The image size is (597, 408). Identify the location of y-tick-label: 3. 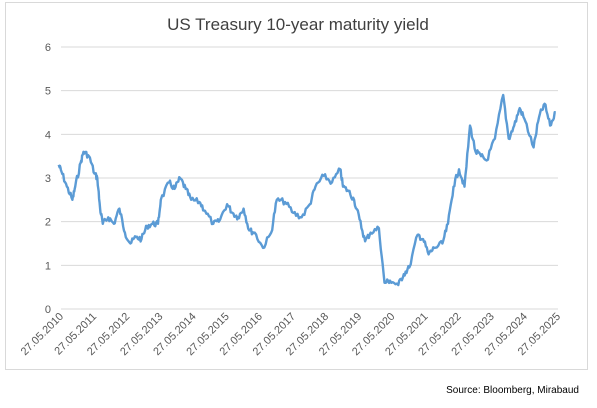
(48, 179).